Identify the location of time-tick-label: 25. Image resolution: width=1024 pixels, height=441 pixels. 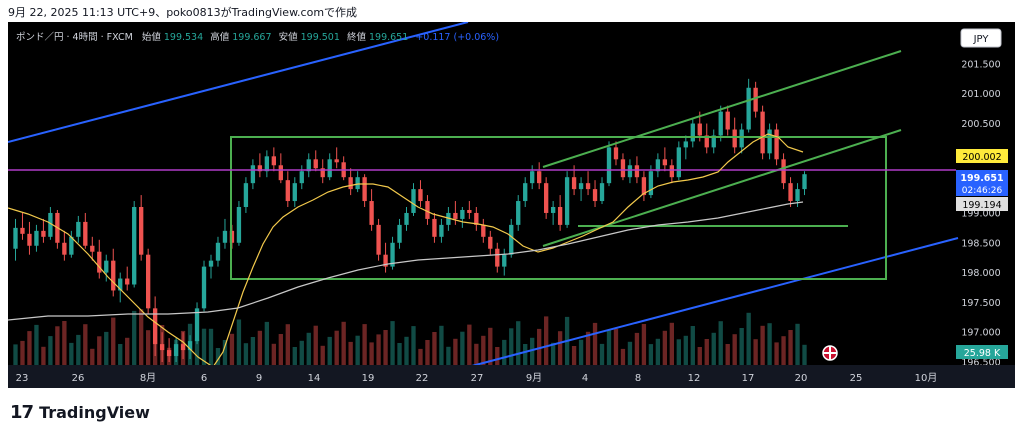
(856, 378).